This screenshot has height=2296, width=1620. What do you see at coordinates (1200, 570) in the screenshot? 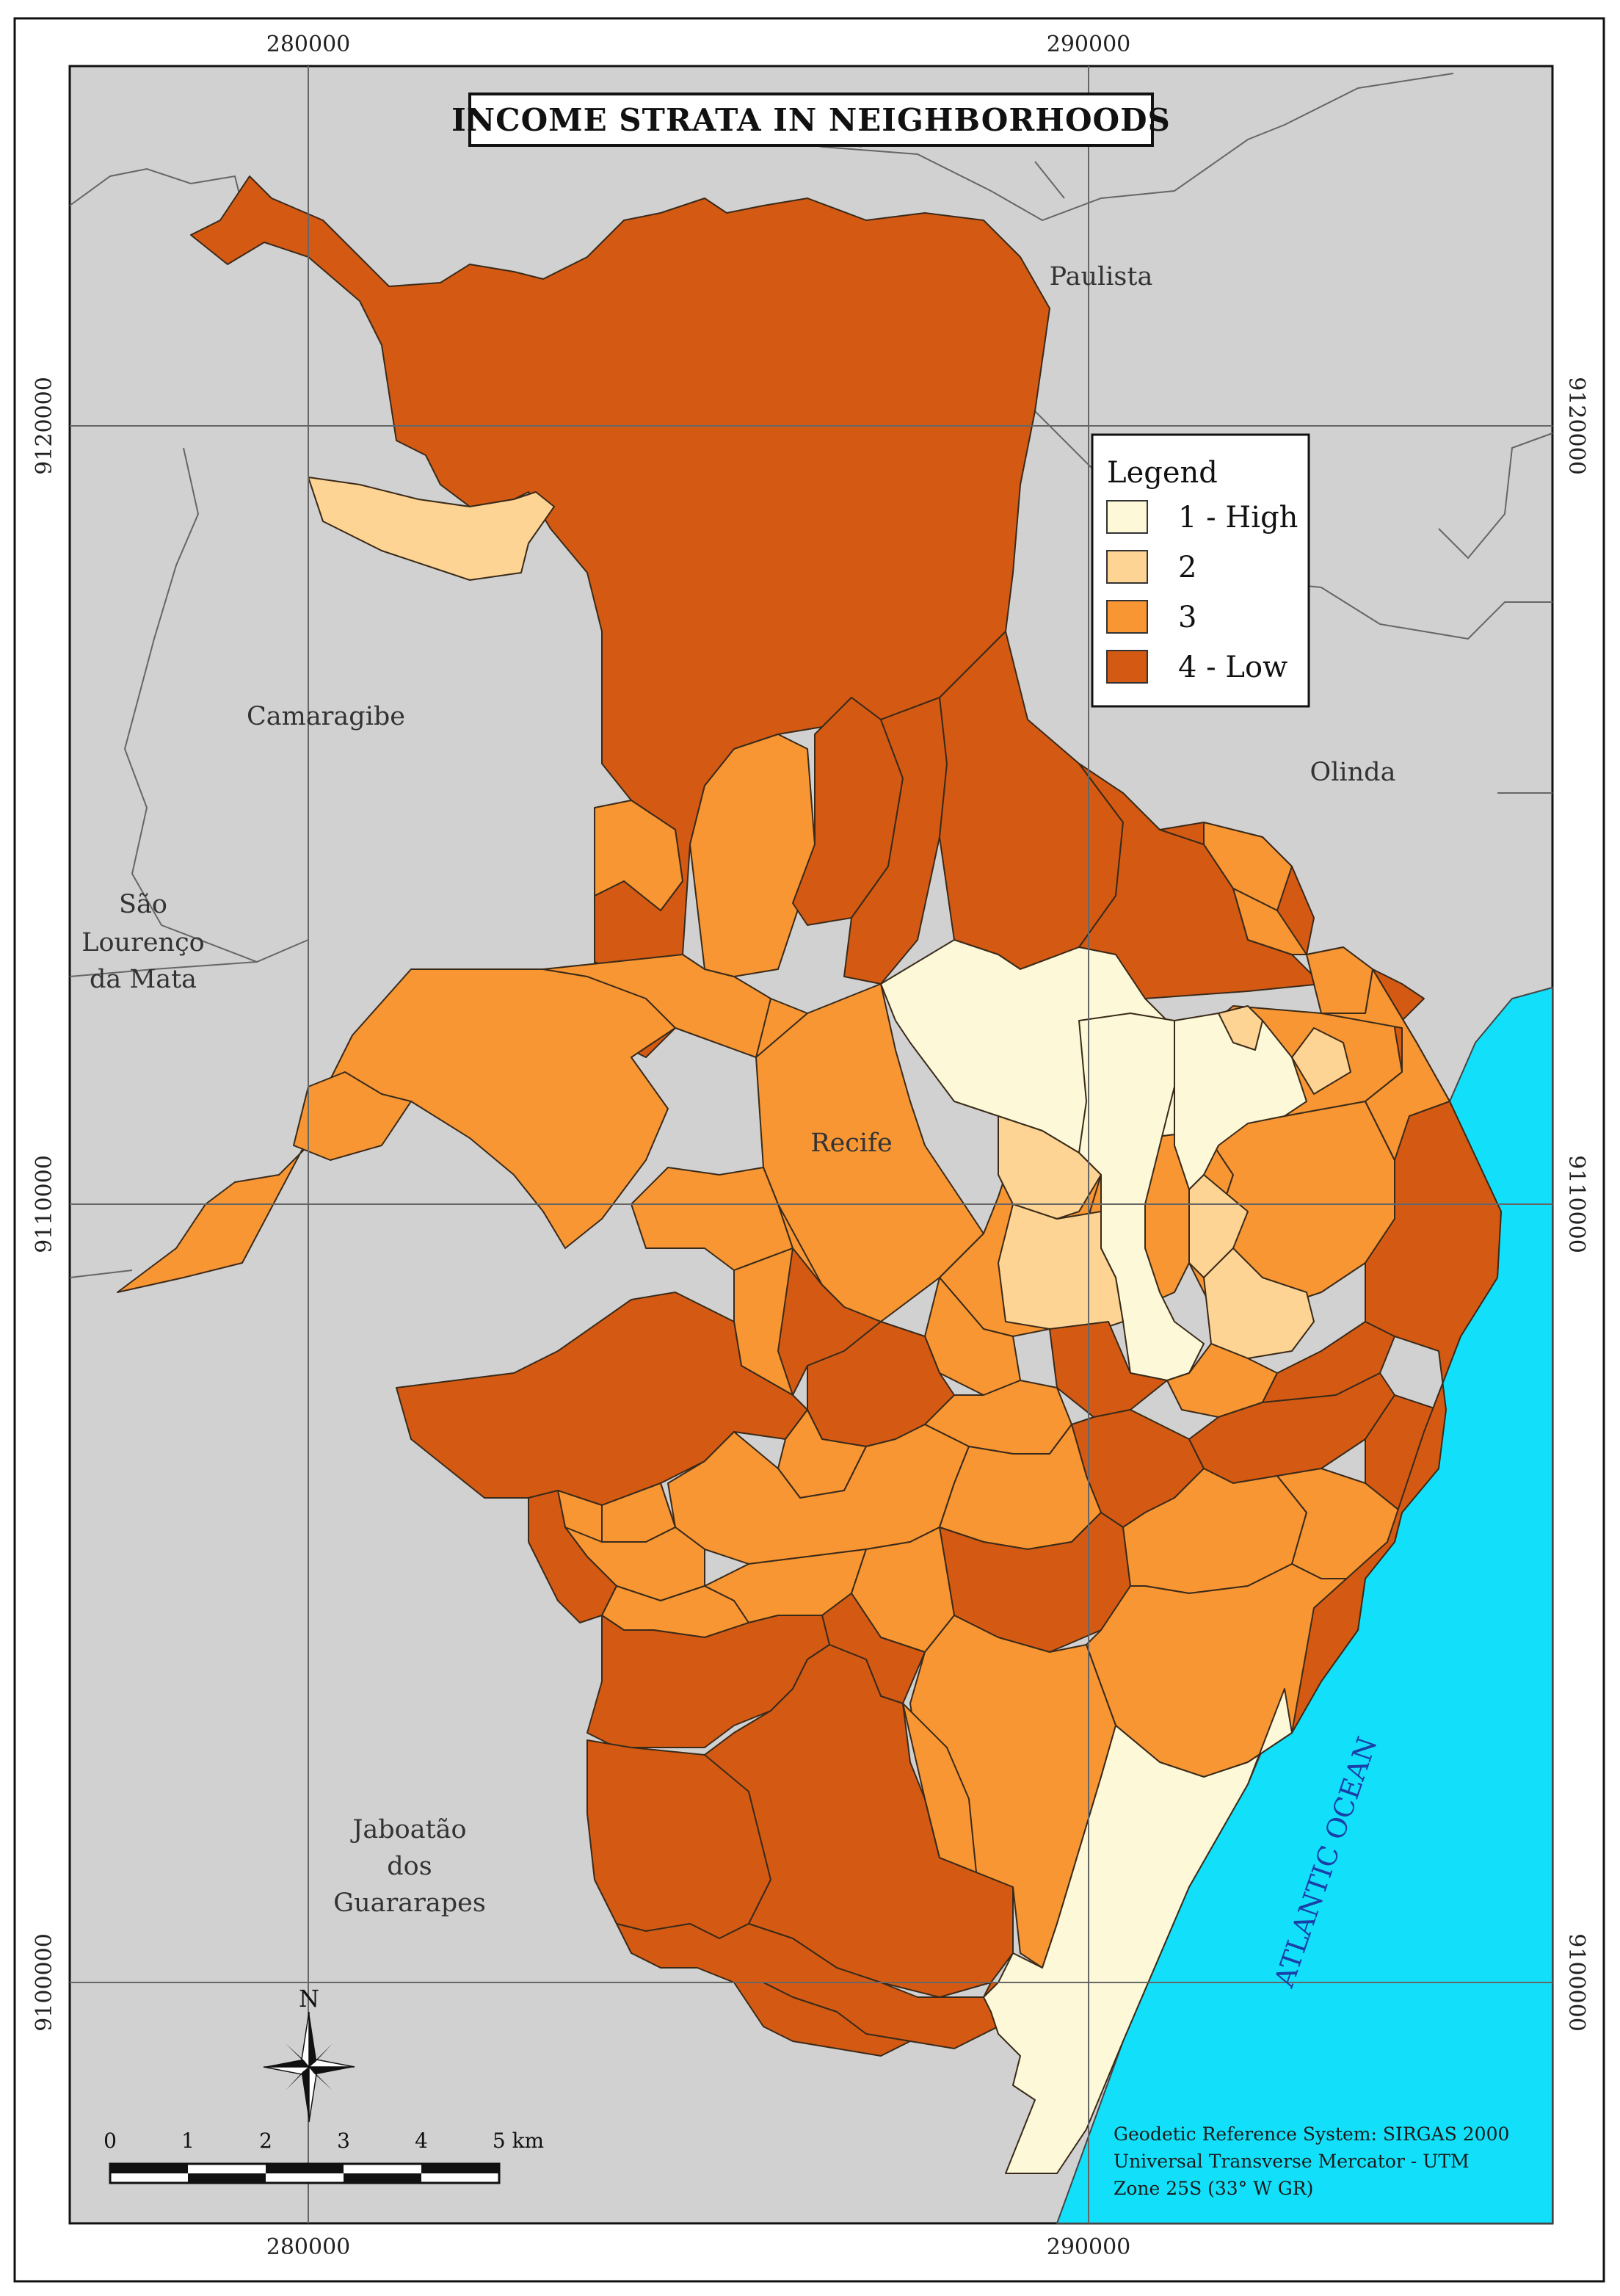
I see `legend: Legend 1 - High 2 3 4 - Low` at bounding box center [1200, 570].